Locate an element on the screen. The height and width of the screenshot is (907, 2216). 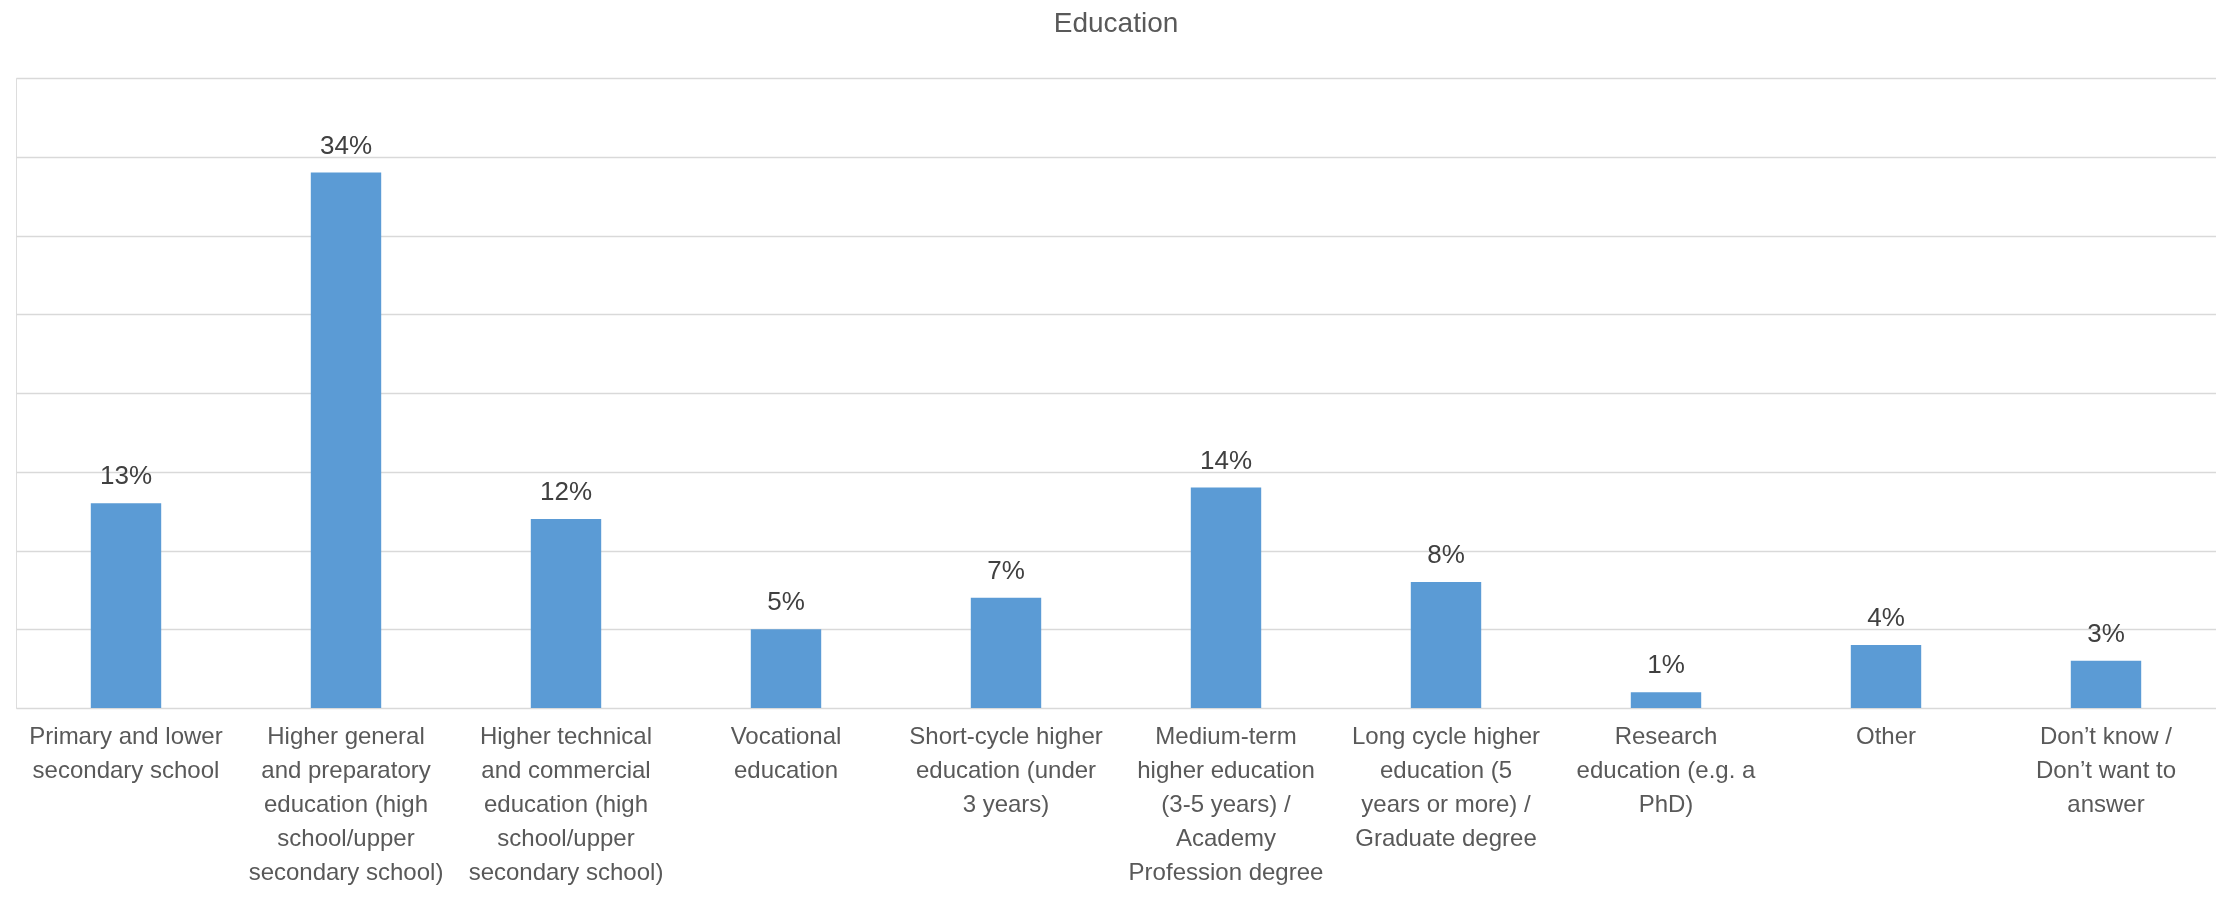
x-tick-label: Higher general and preparatory education (high school/upper secondary school) is located at coordinates (346, 803).